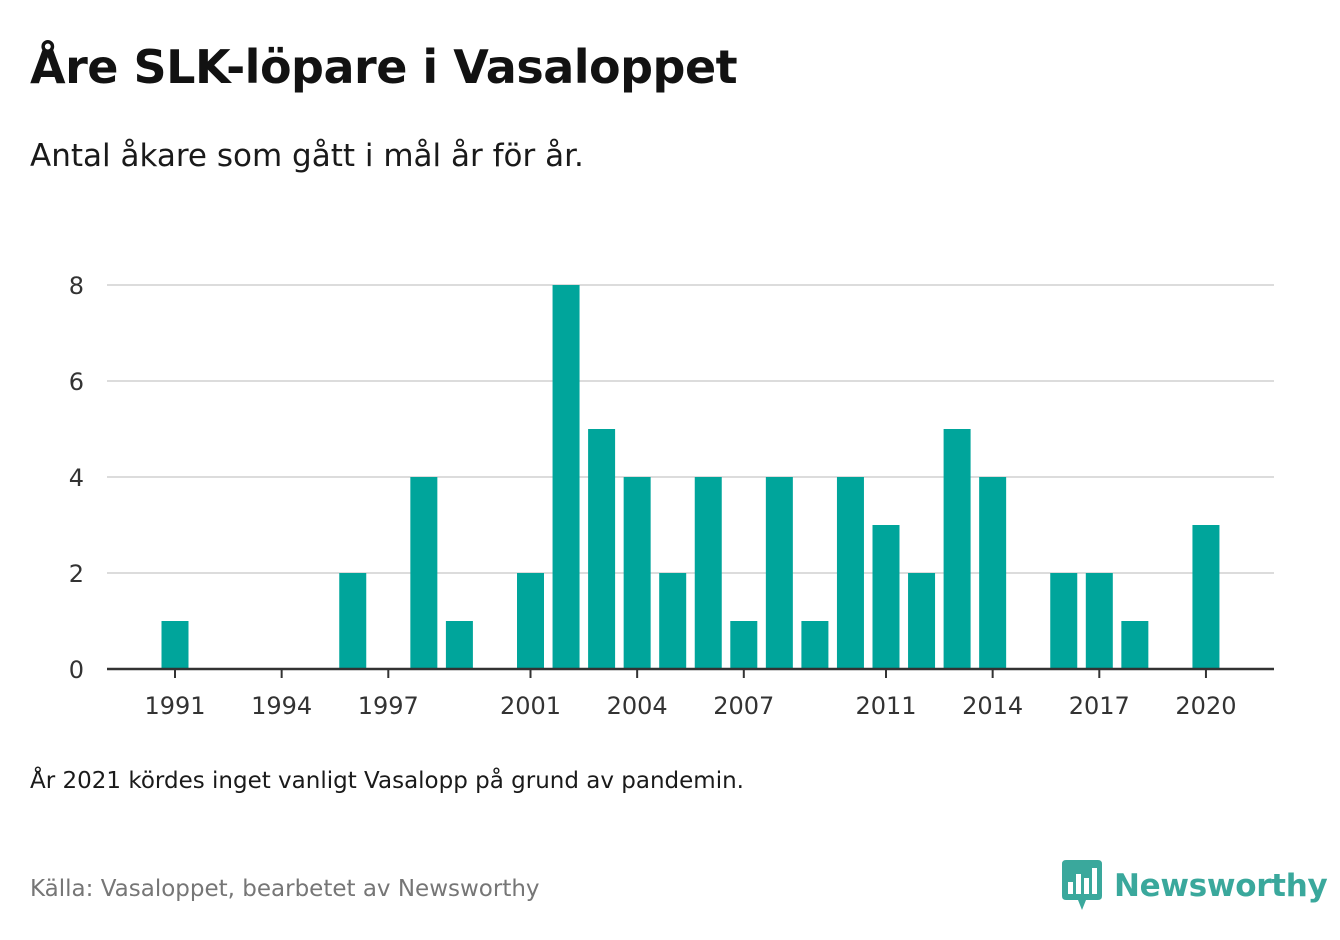 This screenshot has width=1340, height=940. I want to click on x-tick-label: 2007, so click(743, 706).